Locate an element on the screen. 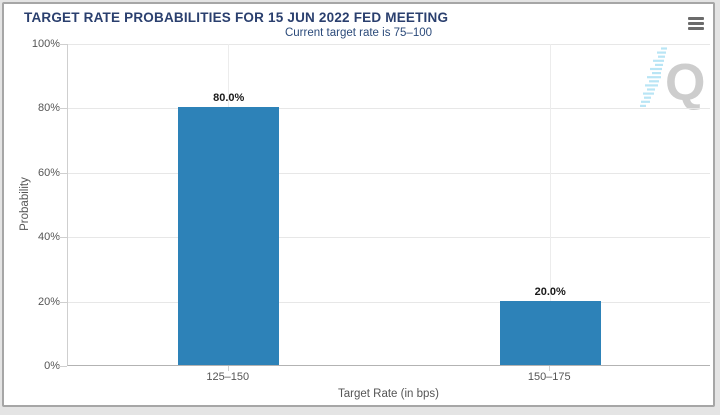 The height and width of the screenshot is (415, 720). x-category-label: 125–150 is located at coordinates (228, 377).